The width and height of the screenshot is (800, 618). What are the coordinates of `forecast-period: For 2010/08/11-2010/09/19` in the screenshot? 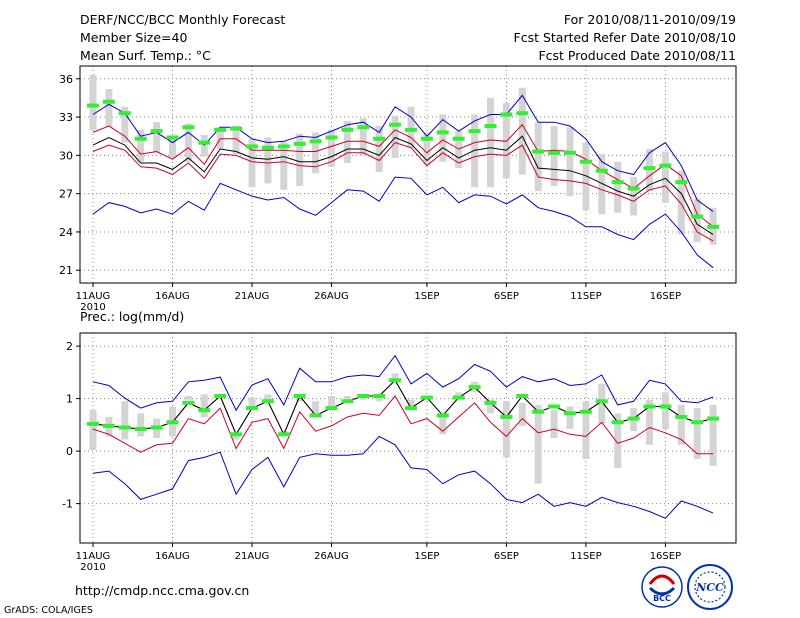 It's located at (650, 19).